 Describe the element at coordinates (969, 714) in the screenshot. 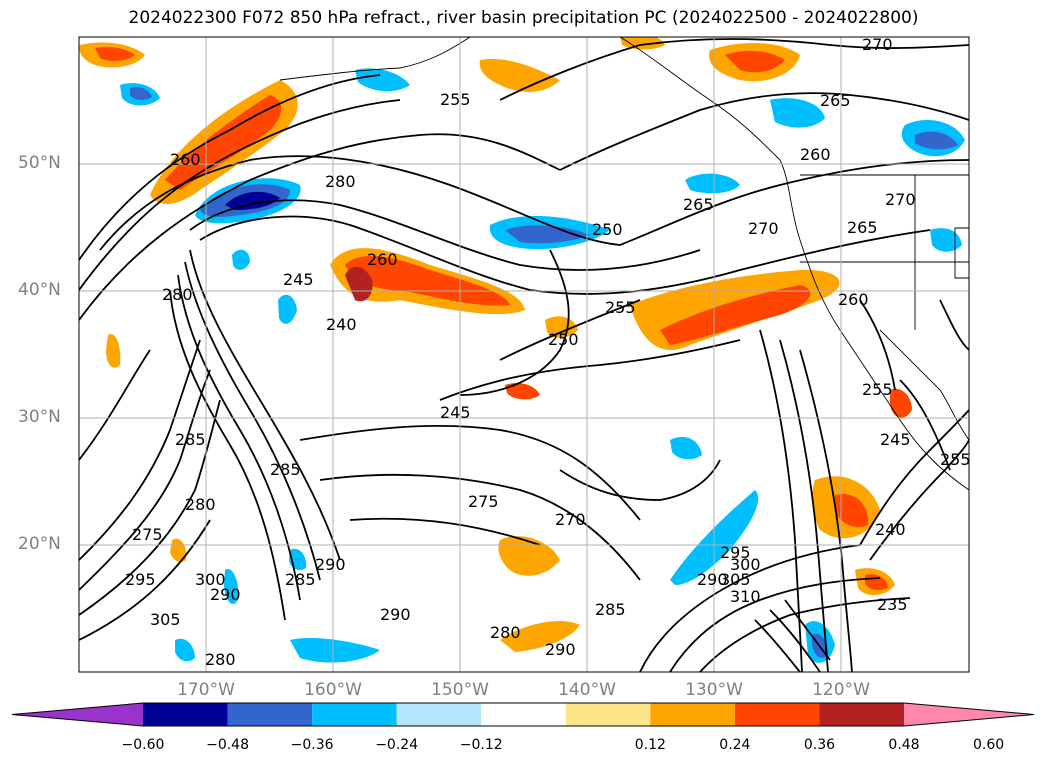

I see `colorbar-extension-high` at that location.